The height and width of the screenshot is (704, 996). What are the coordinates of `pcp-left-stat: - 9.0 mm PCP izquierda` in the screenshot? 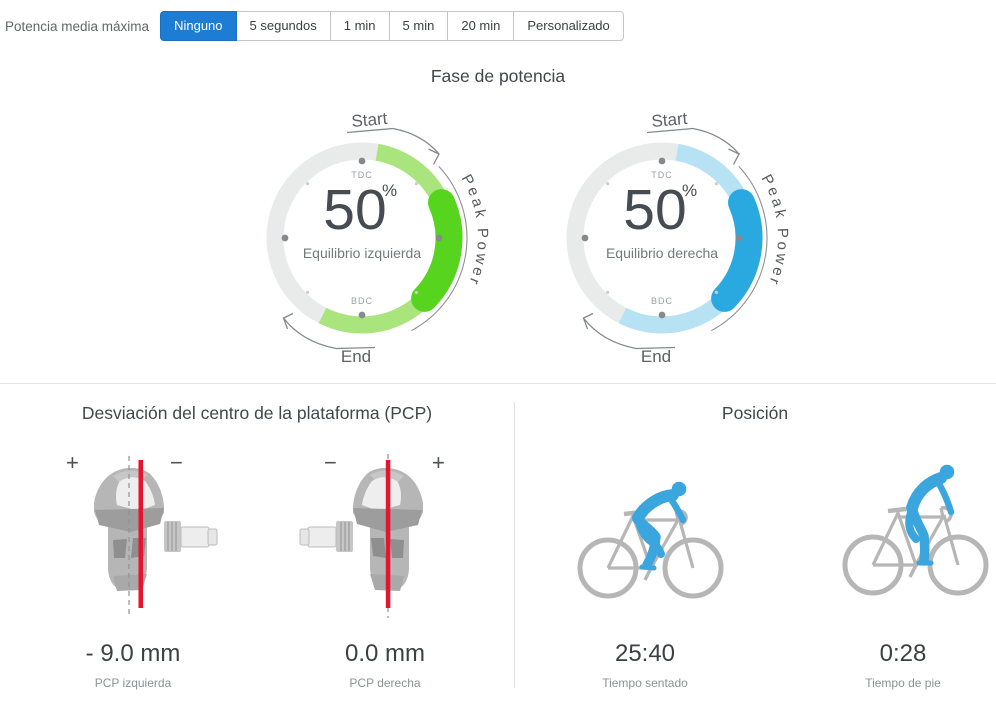 It's located at (133, 665).